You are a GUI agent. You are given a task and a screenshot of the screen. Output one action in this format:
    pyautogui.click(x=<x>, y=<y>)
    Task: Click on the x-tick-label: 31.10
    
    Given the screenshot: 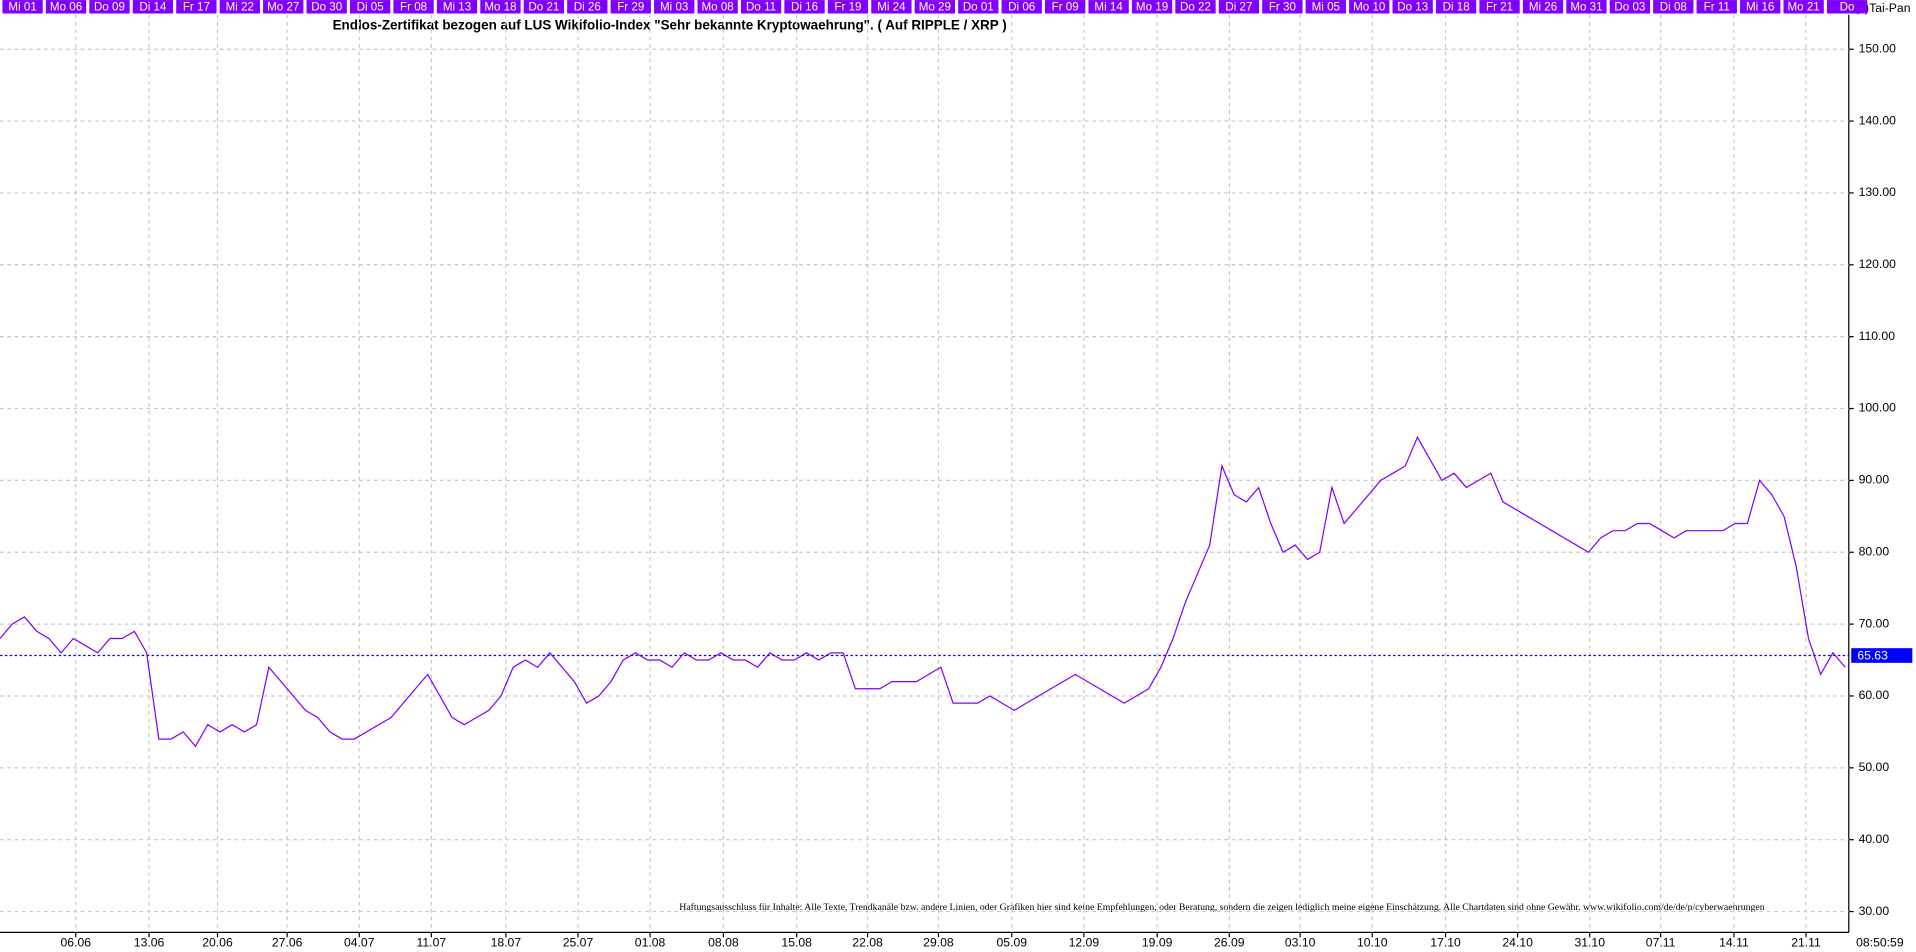 What is the action you would take?
    pyautogui.click(x=1589, y=943)
    